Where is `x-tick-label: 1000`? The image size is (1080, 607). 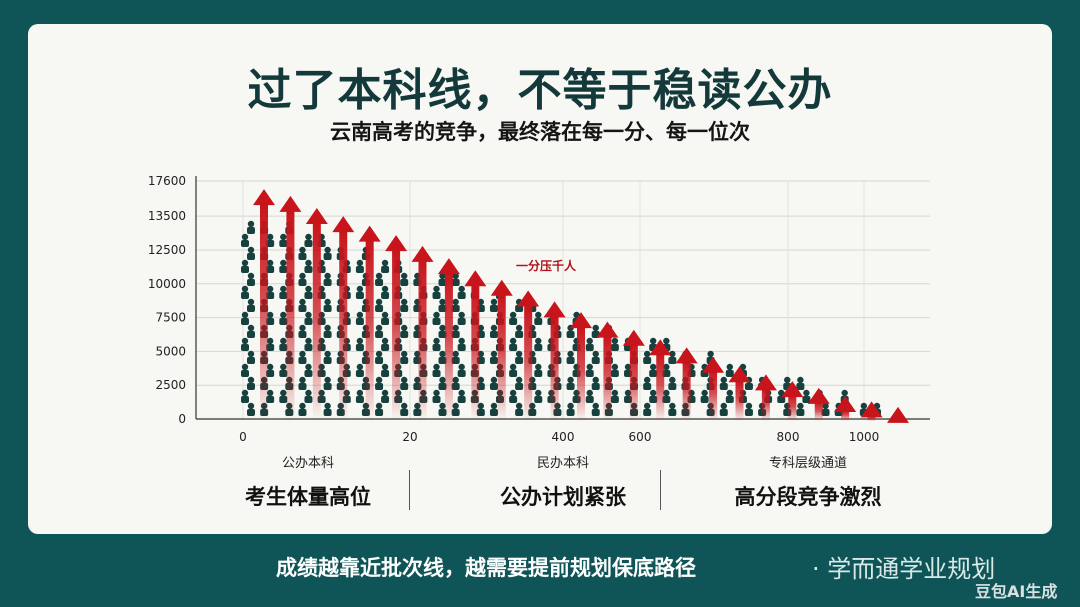
x-tick-label: 1000 is located at coordinates (864, 437).